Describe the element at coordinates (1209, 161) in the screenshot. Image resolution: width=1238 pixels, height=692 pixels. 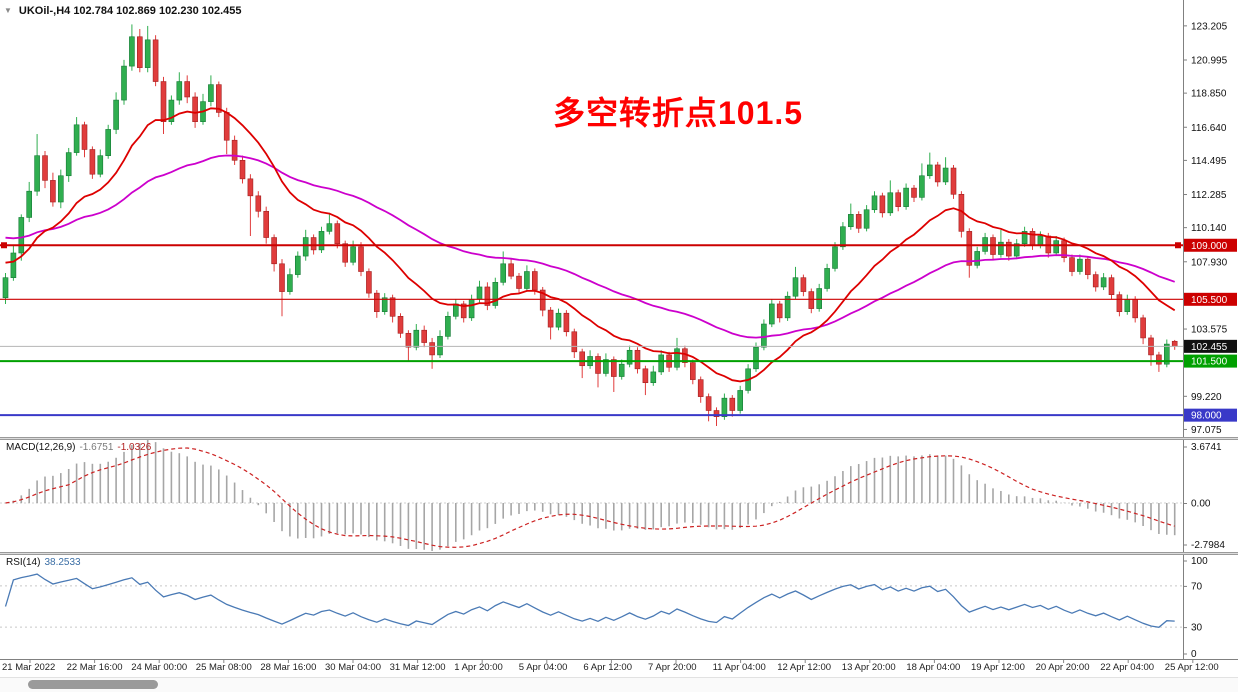
I see `price-tick-label: 114.495` at that location.